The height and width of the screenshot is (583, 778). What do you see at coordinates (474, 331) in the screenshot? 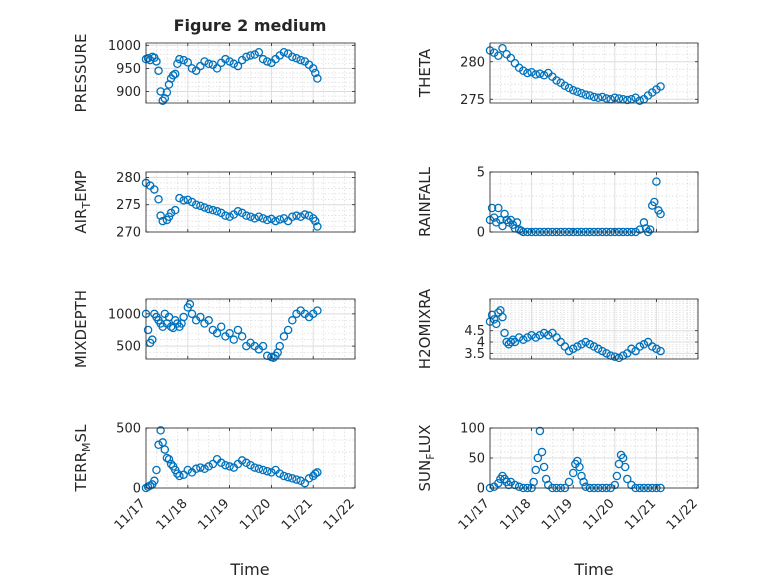
I see `y-tick-label: 4.5` at bounding box center [474, 331].